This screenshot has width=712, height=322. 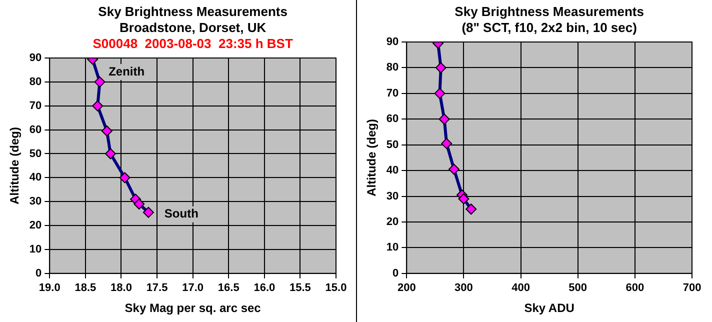 What do you see at coordinates (300, 288) in the screenshot?
I see `x-tick-label: 15.5` at bounding box center [300, 288].